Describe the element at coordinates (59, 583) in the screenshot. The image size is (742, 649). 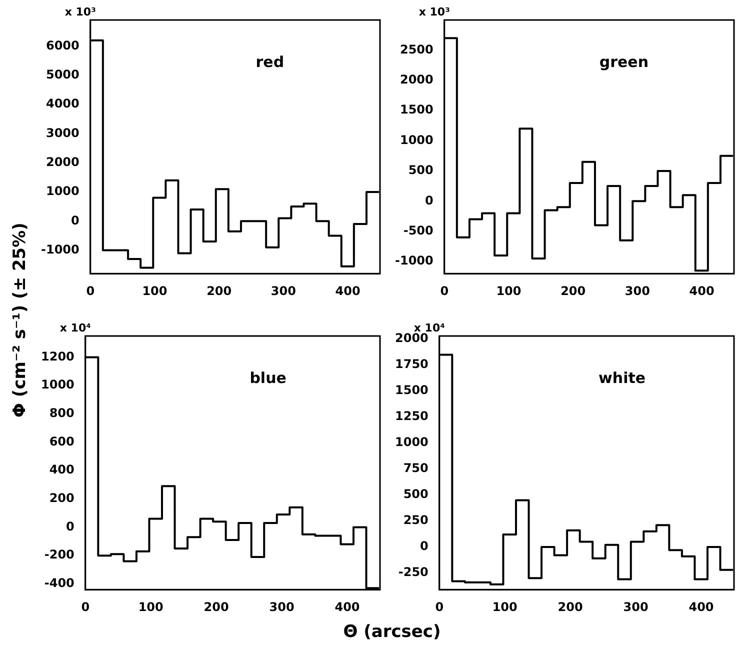
I see `y-tick-label: -400` at that location.